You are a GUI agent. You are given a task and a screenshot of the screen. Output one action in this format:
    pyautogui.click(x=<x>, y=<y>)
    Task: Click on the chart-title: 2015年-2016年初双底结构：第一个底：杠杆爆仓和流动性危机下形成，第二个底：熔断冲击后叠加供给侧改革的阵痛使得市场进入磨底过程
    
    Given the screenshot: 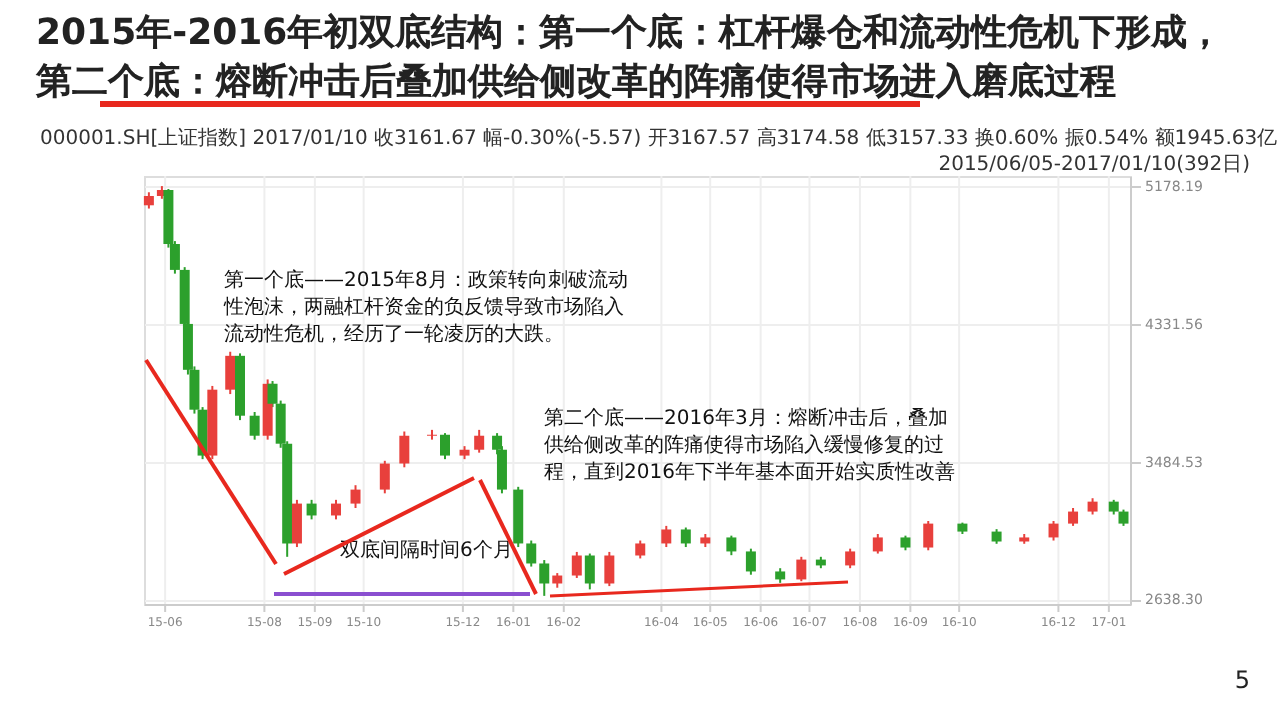 What is the action you would take?
    pyautogui.click(x=629, y=57)
    